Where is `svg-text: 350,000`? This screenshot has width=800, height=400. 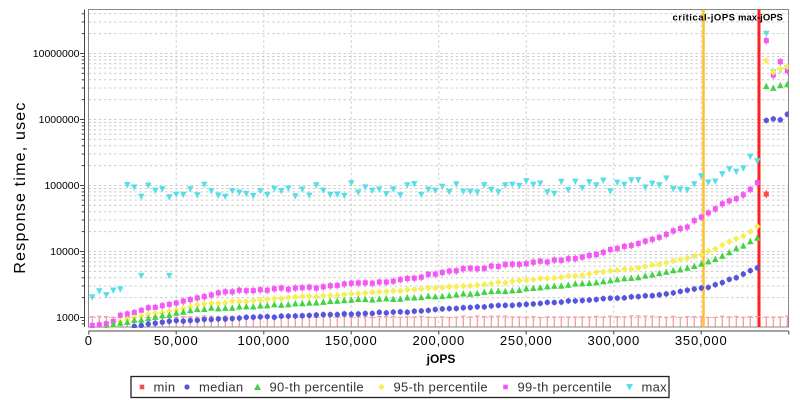
svg-text: 350,000 is located at coordinates (701, 340).